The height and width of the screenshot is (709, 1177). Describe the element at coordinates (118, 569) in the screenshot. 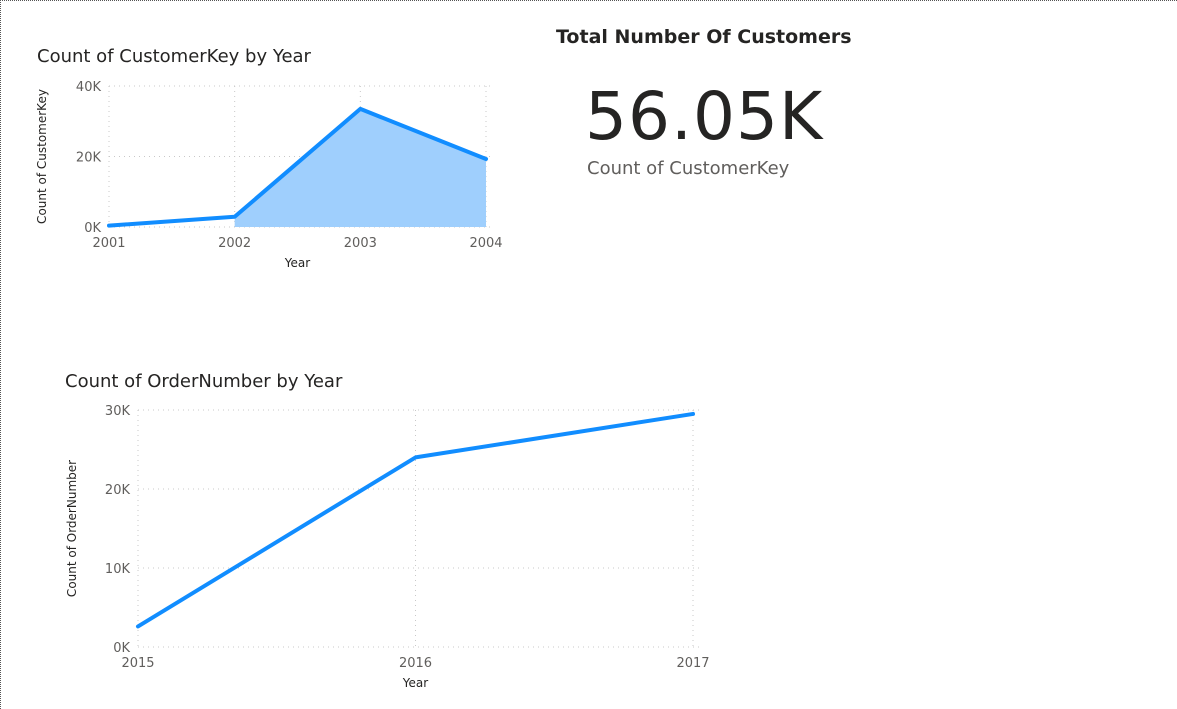

I see `y-tick-label: 10K` at that location.